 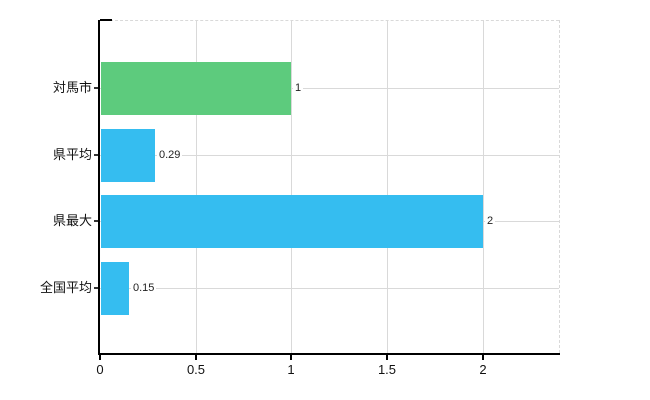 What do you see at coordinates (490, 221) in the screenshot?
I see `bar-value-label: 2` at bounding box center [490, 221].